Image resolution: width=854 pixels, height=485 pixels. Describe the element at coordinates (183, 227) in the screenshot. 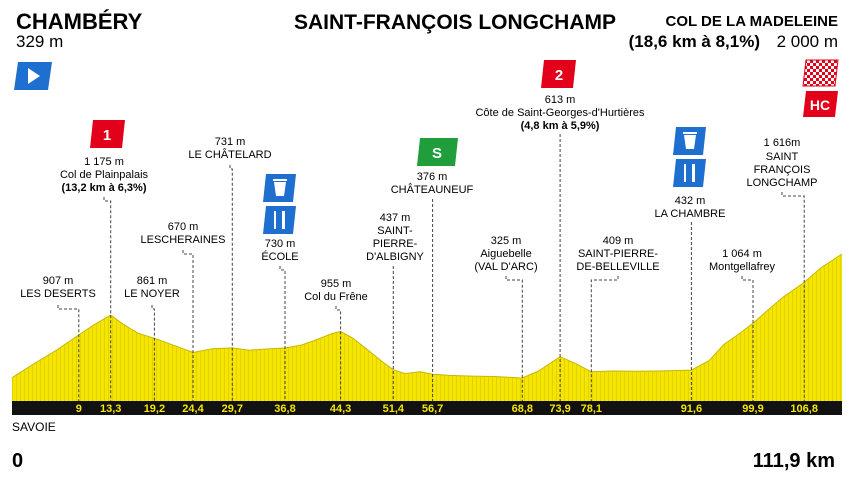

I see `marker-alt: 670 m` at that location.